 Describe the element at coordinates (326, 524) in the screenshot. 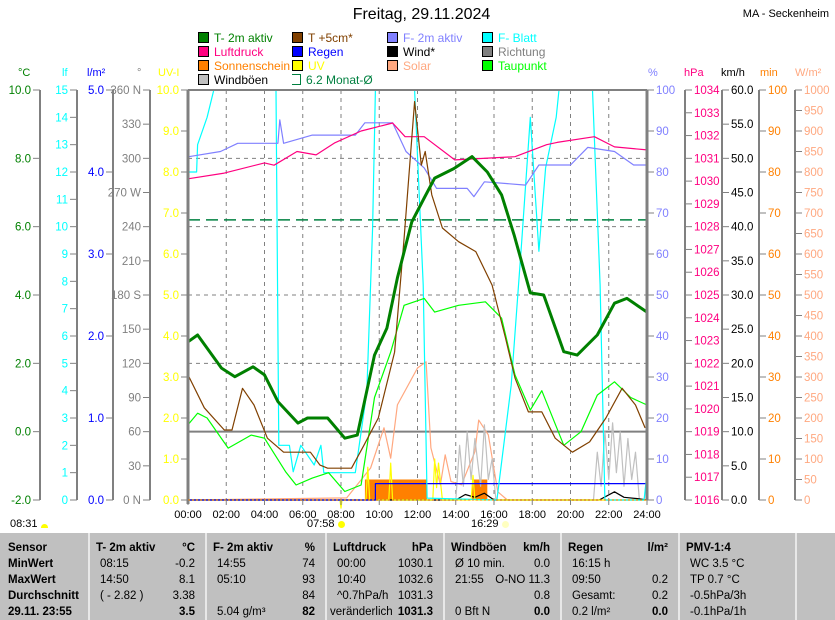

I see `sunrise-annotation: 07:58` at that location.